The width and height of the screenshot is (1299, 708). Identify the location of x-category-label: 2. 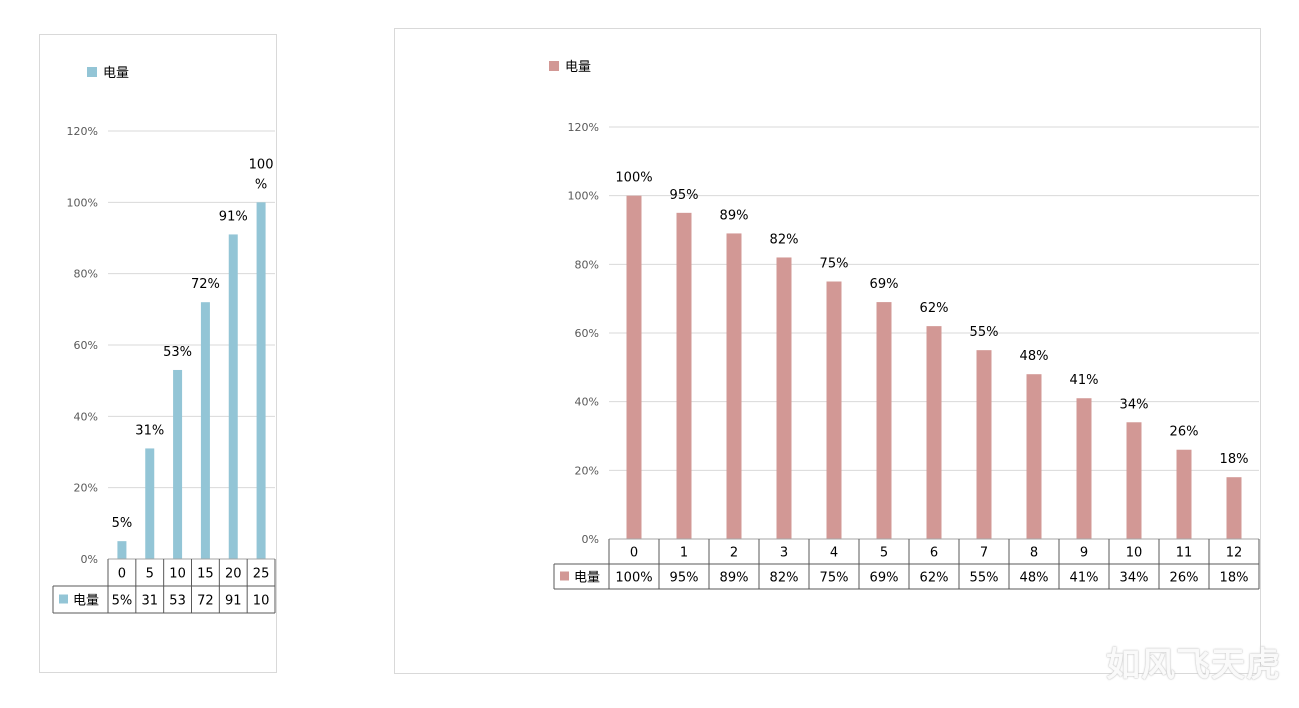
(734, 553).